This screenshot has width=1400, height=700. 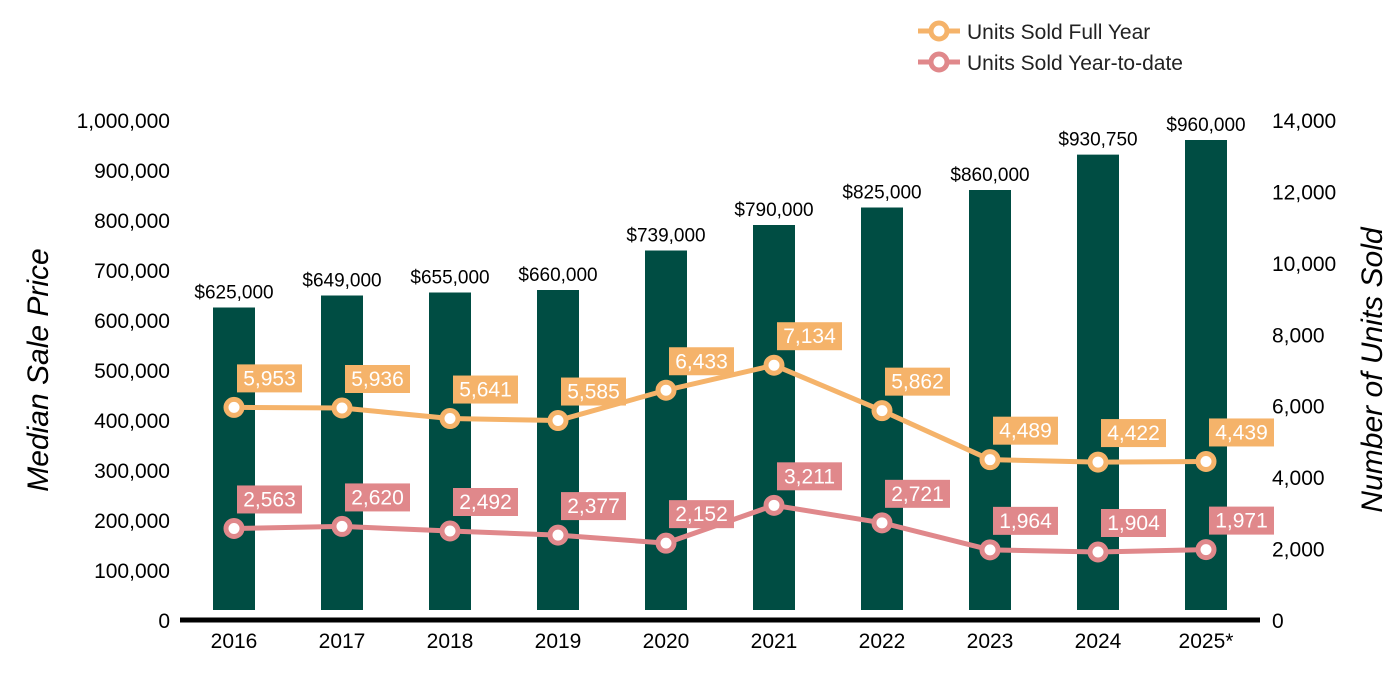 I want to click on bar-value-label: $825,000, so click(x=881, y=193).